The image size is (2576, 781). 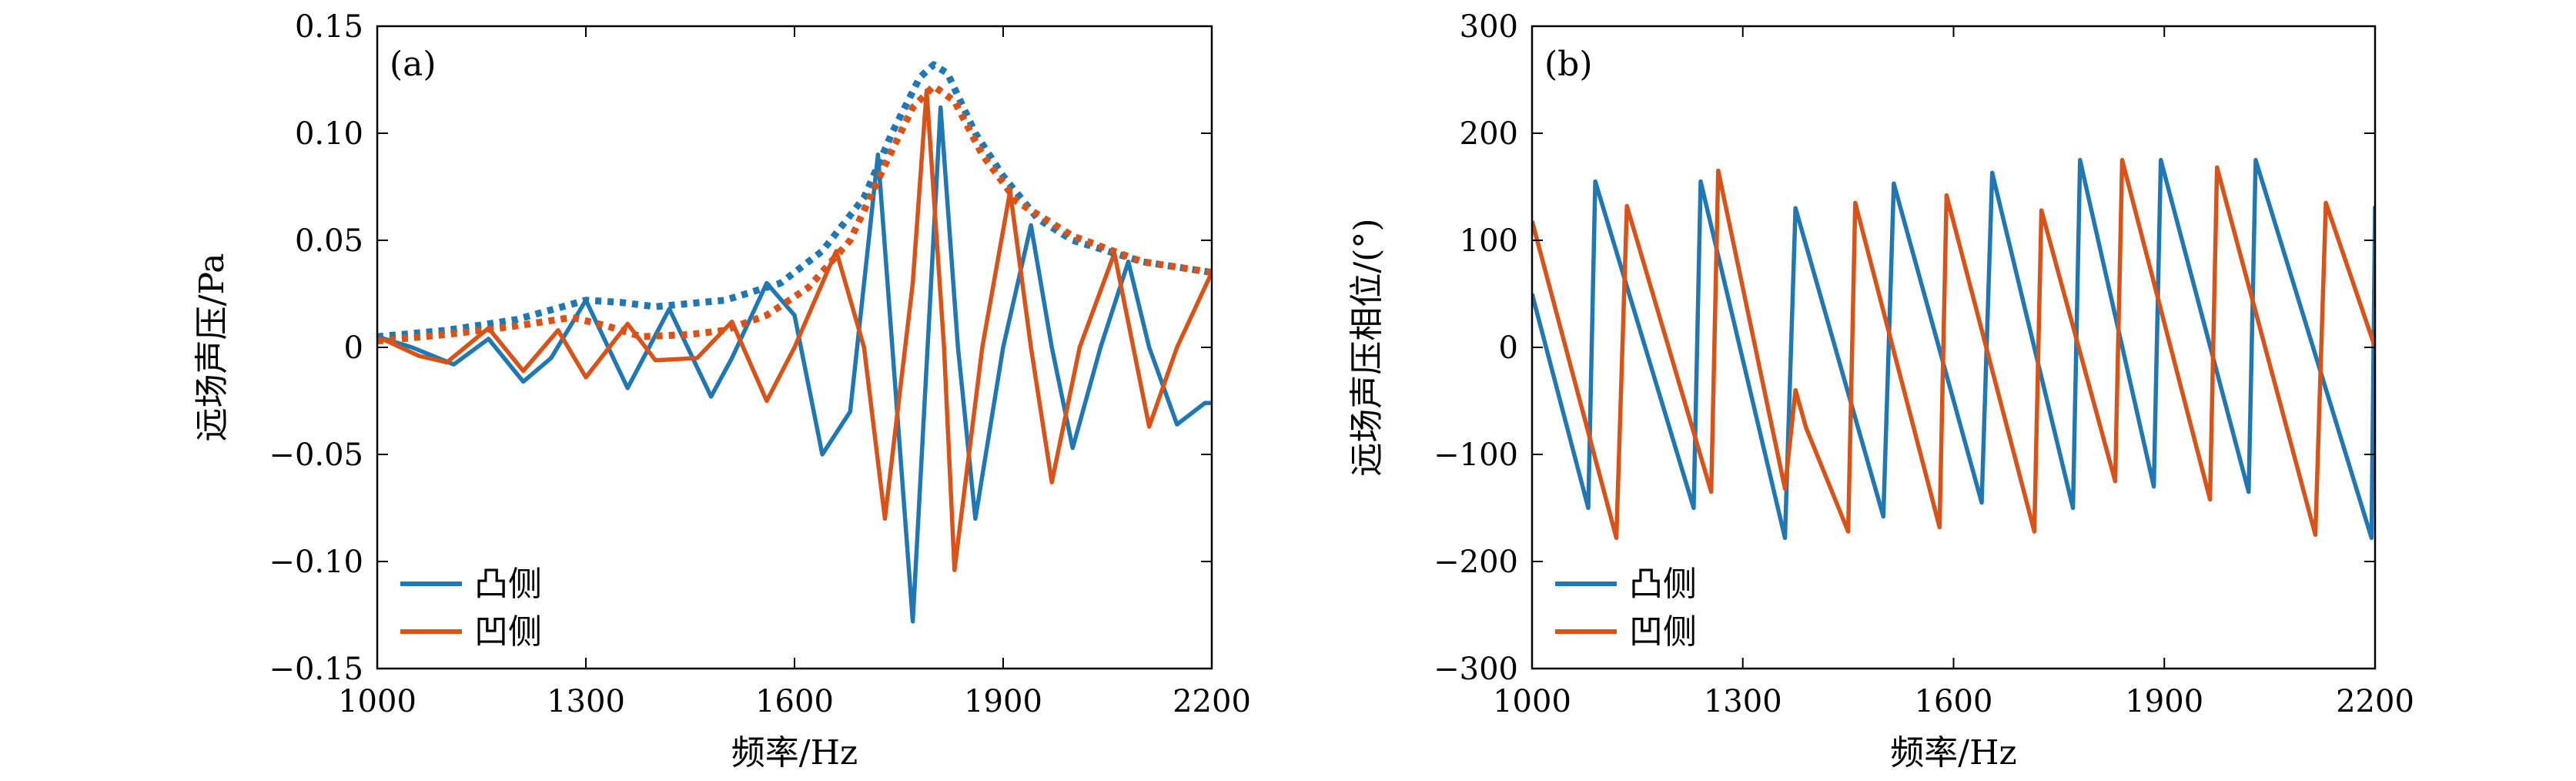 I want to click on y-tick-label: −0.15, so click(x=316, y=670).